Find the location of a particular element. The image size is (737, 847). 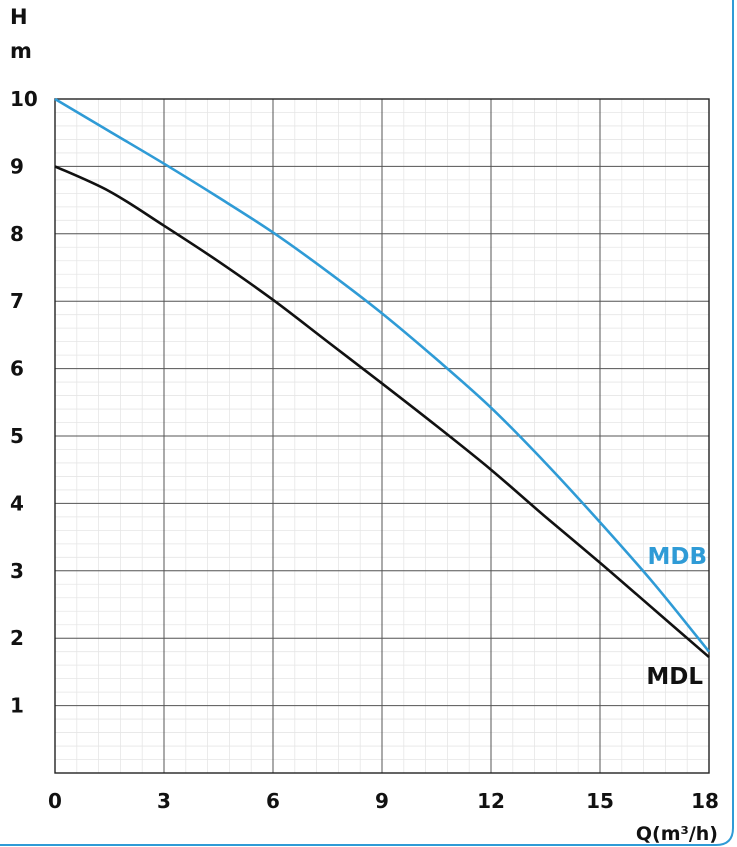

series-label-mdb: MDB is located at coordinates (677, 557).